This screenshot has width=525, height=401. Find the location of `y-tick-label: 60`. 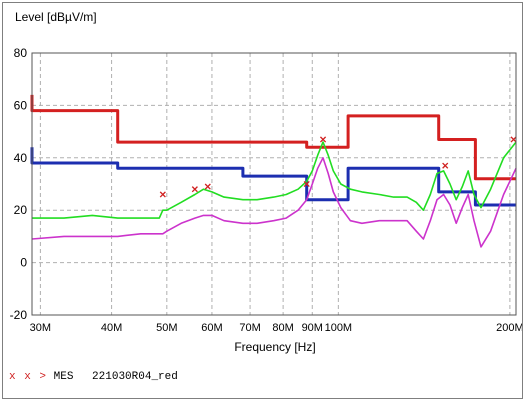

y-tick-label: 60 is located at coordinates (21, 105).